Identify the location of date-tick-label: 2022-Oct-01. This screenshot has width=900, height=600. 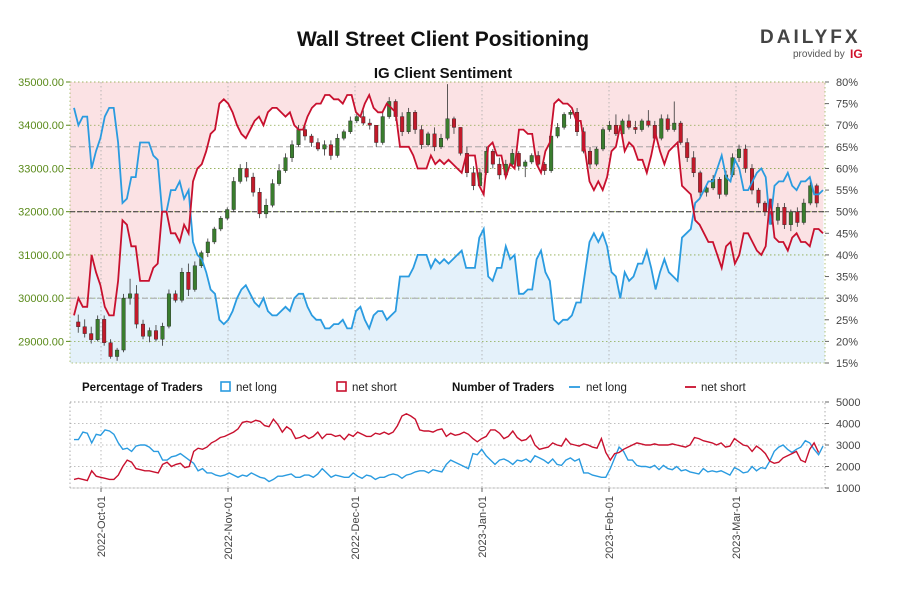
(102, 526).